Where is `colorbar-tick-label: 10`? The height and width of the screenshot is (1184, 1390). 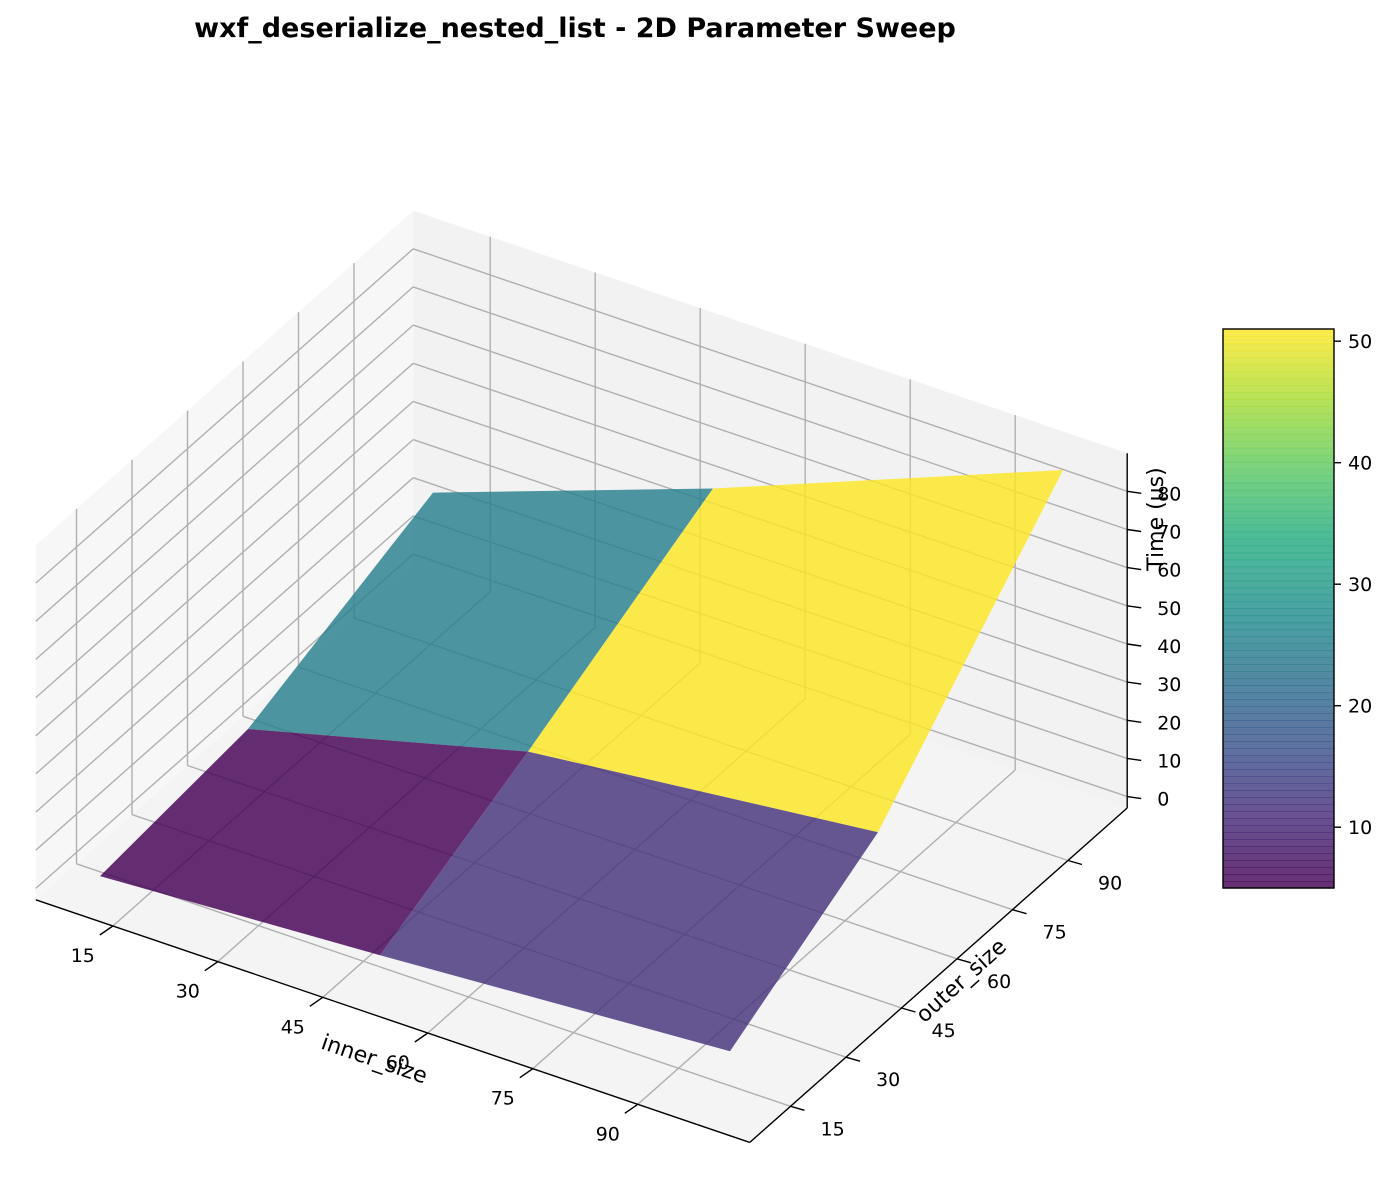
colorbar-tick-label: 10 is located at coordinates (1360, 828).